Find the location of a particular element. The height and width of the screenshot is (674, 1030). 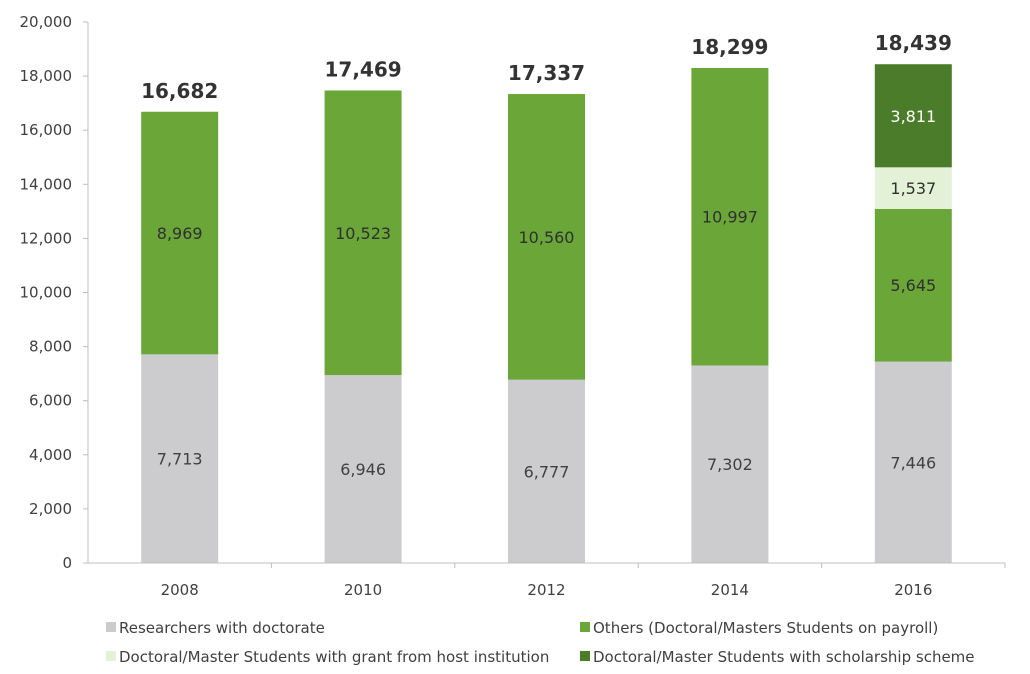

y-tick-label: 6,000 is located at coordinates (50, 401).